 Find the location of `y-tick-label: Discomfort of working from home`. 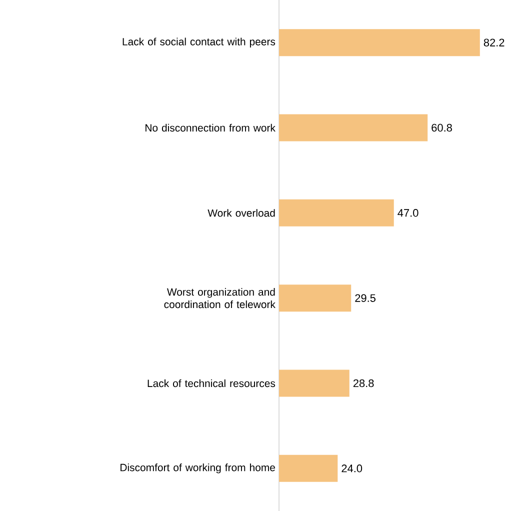

y-tick-label: Discomfort of working from home is located at coordinates (197, 469).